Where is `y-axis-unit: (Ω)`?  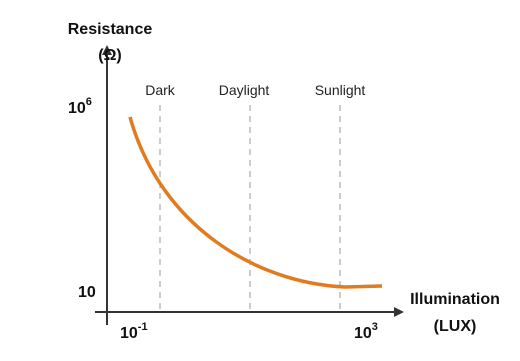 y-axis-unit: (Ω) is located at coordinates (109, 55).